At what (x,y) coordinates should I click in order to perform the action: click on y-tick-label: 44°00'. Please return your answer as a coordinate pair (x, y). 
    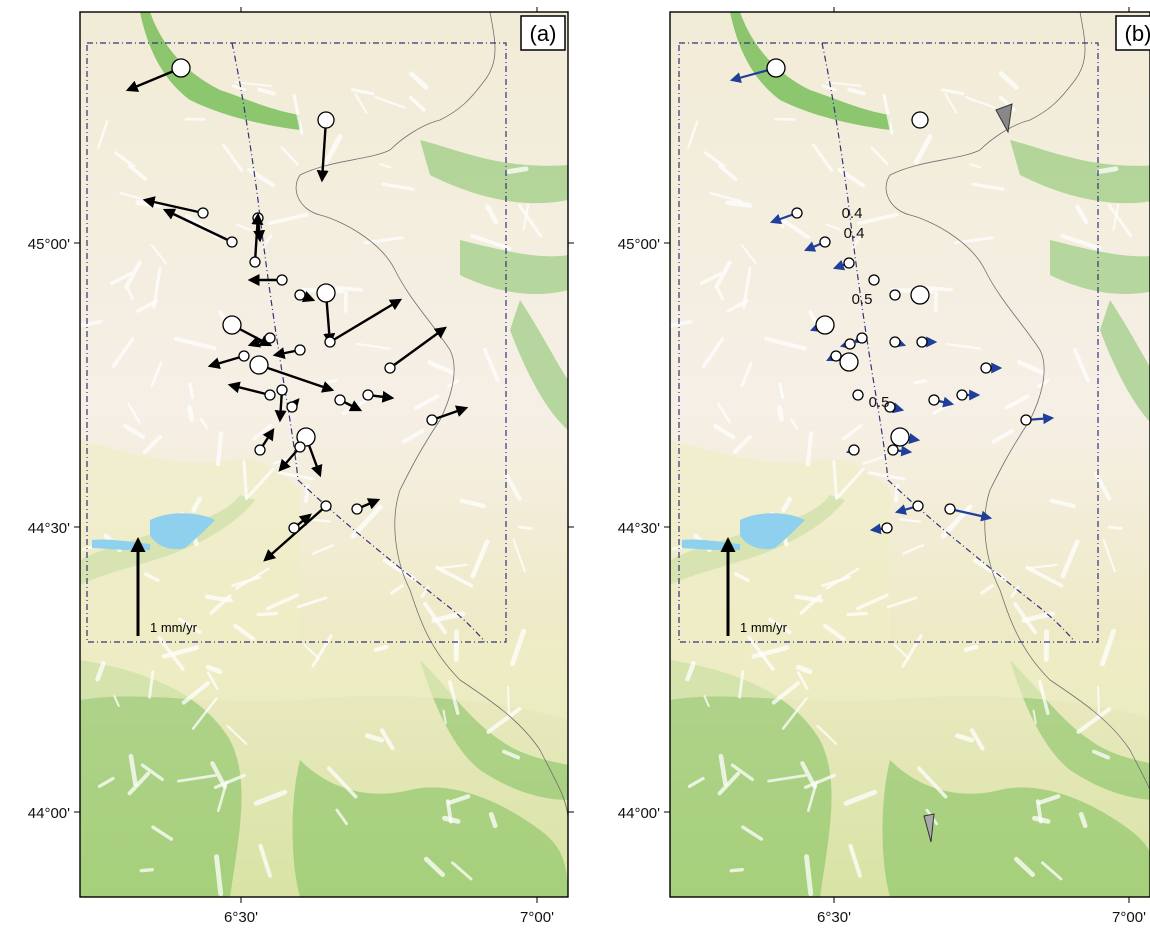
    Looking at the image, I should click on (639, 813).